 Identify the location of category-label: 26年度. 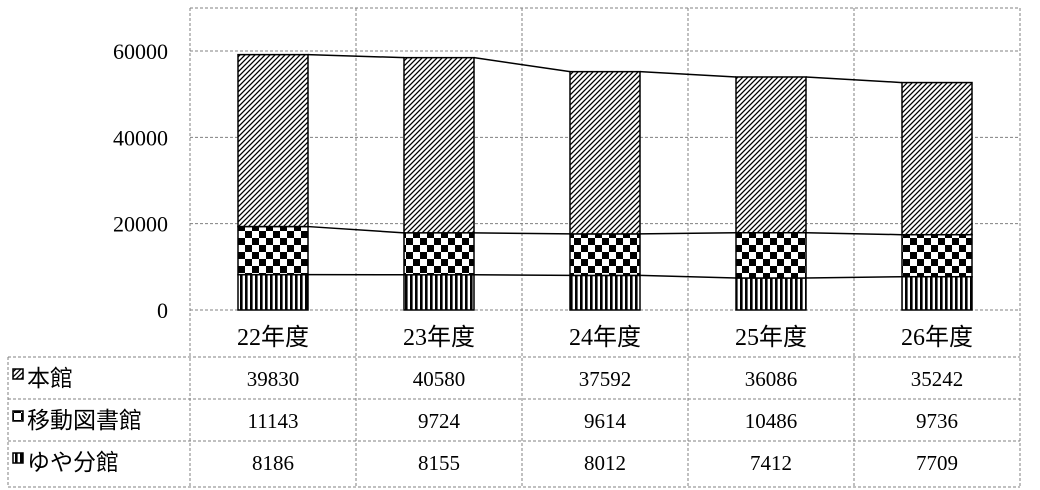
(937, 337).